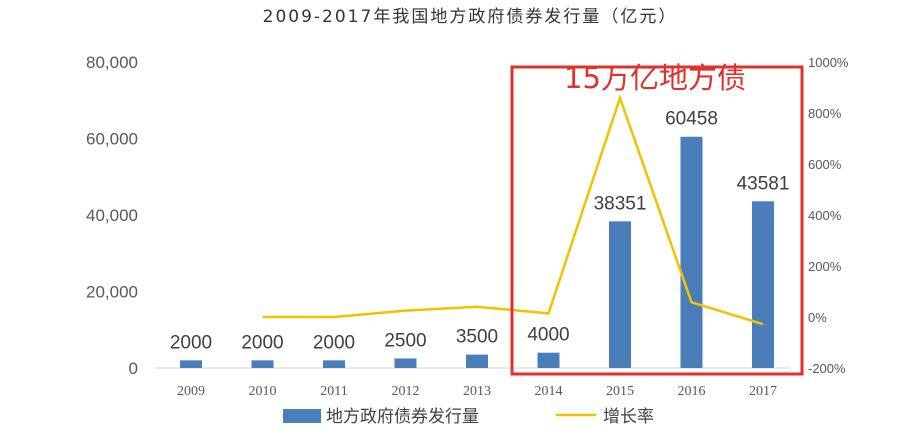  What do you see at coordinates (405, 340) in the screenshot?
I see `bar-value-label: 2500` at bounding box center [405, 340].